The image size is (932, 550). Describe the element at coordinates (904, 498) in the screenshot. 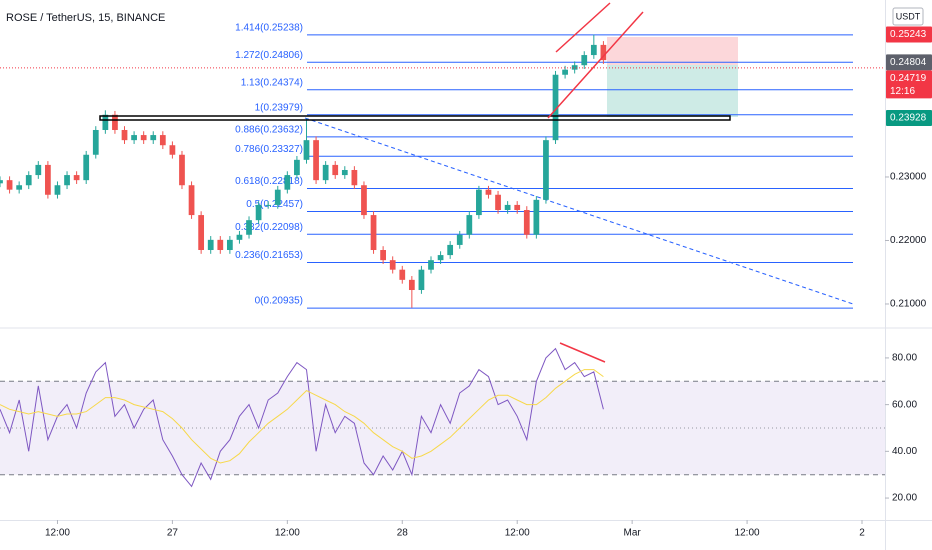

I see `y-tick-label: 20.00` at that location.